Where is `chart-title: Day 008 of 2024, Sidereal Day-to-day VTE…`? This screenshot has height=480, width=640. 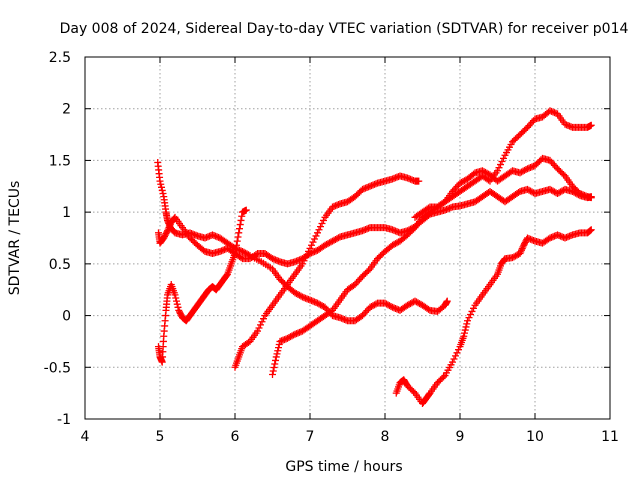
chart-title: Day 008 of 2024, Sidereal Day-to-day VTE… is located at coordinates (344, 29).